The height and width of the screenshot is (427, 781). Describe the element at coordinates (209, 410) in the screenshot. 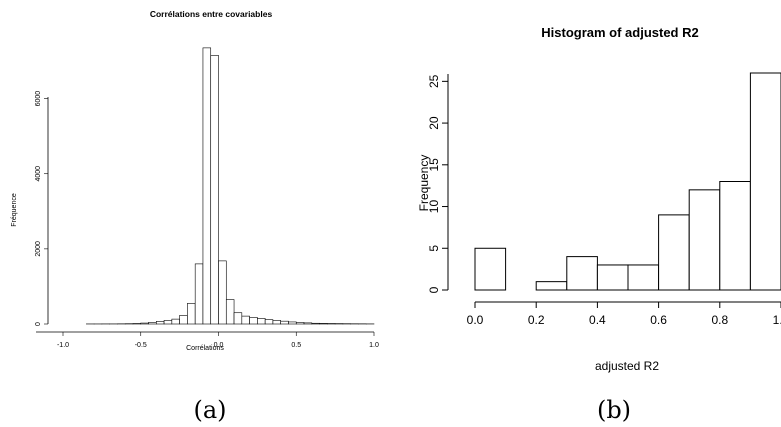

I see `chart-a-caption: (a)` at that location.